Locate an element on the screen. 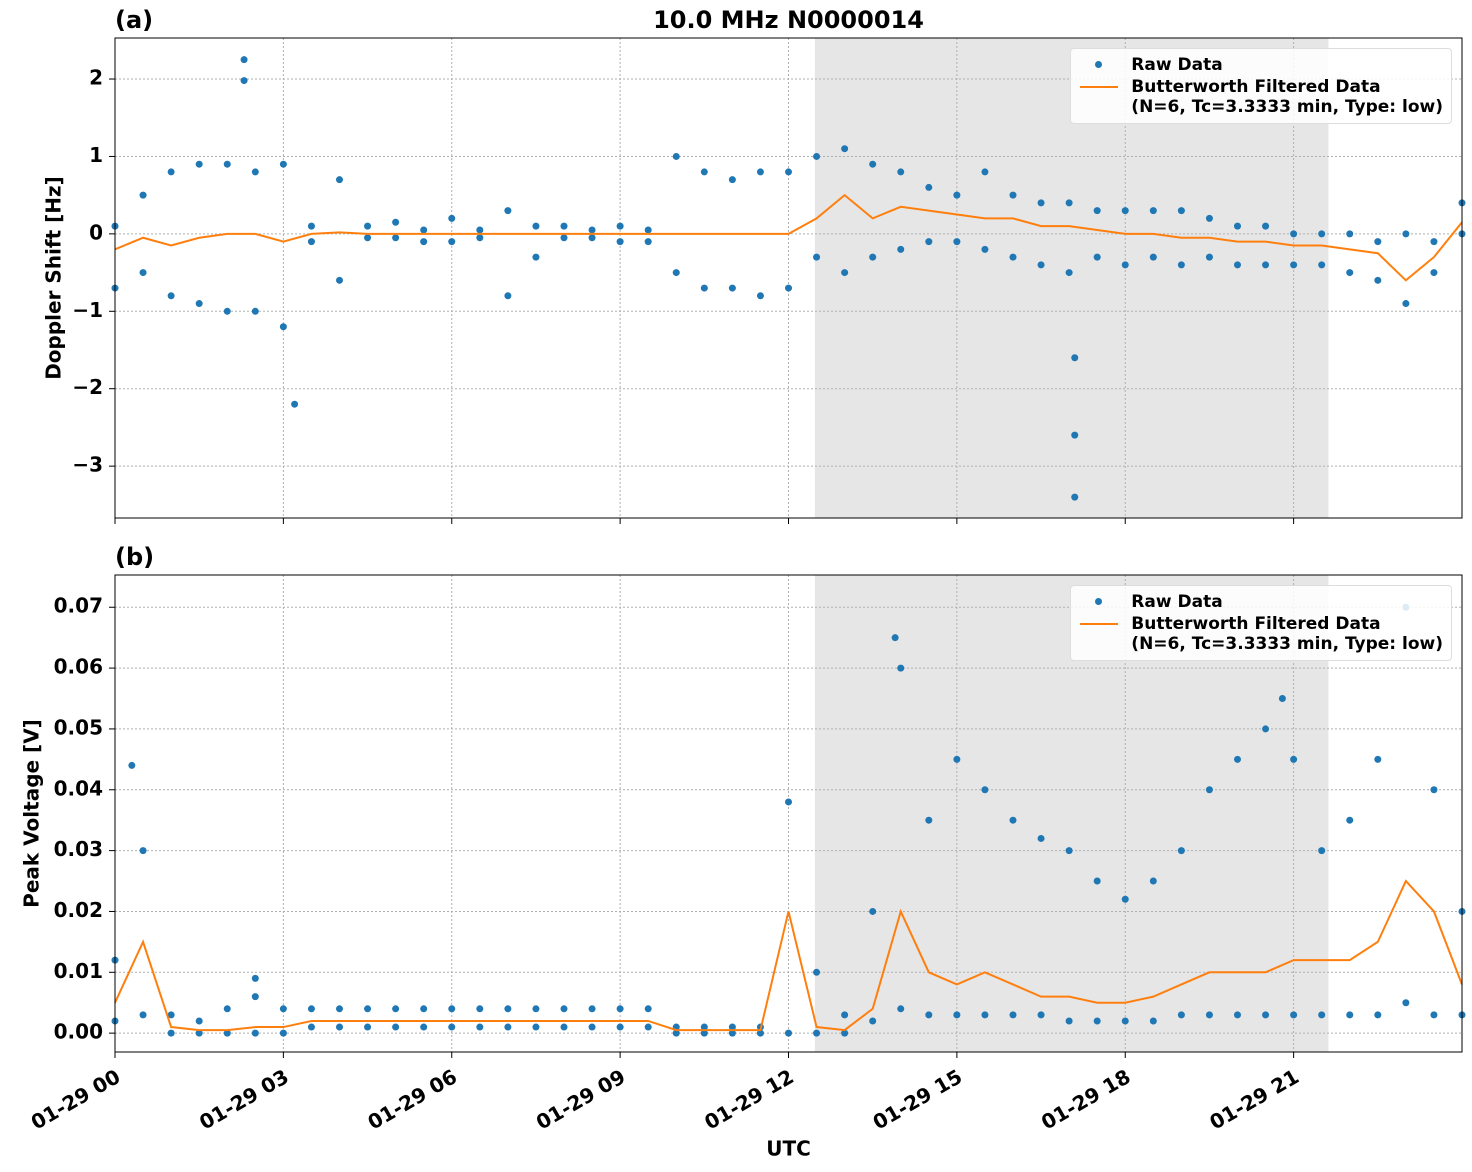 The image size is (1472, 1172). y-tick-label: −1 is located at coordinates (87, 310).